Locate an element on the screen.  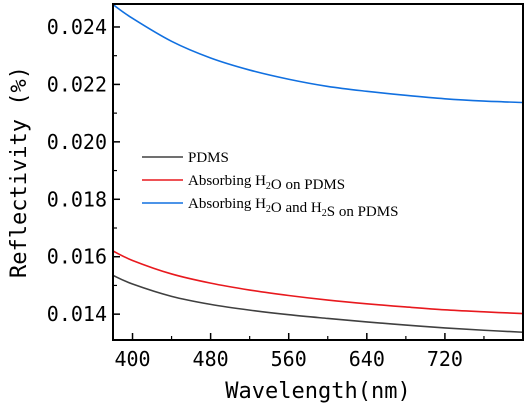
y-tick-label: 0.016 is located at coordinates (77, 257).